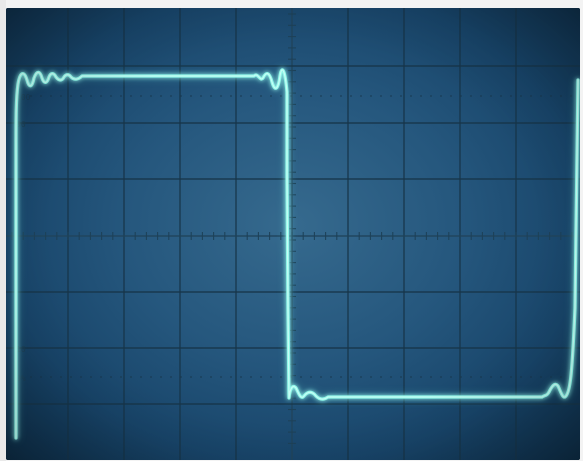 This screenshot has width=583, height=461. What do you see at coordinates (21, 378) in the screenshot?
I see `scale-label-0: 0%` at bounding box center [21, 378].